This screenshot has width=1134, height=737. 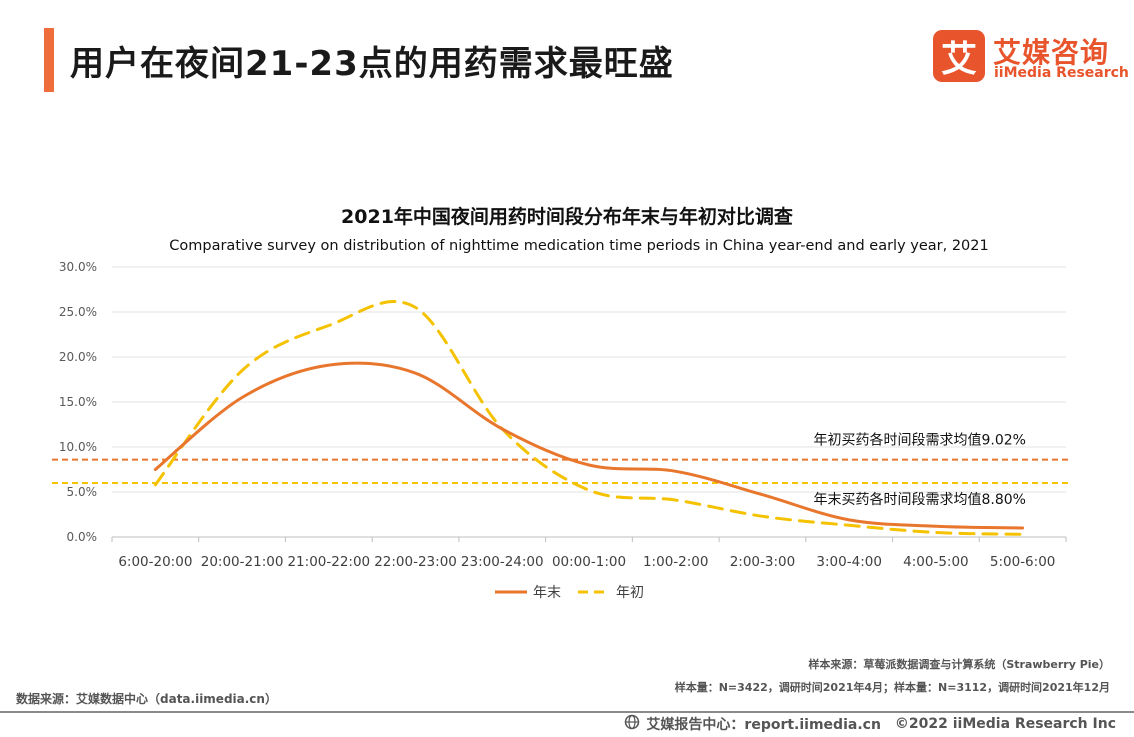 I want to click on y-tick-label: 10.0%, so click(x=78, y=447).